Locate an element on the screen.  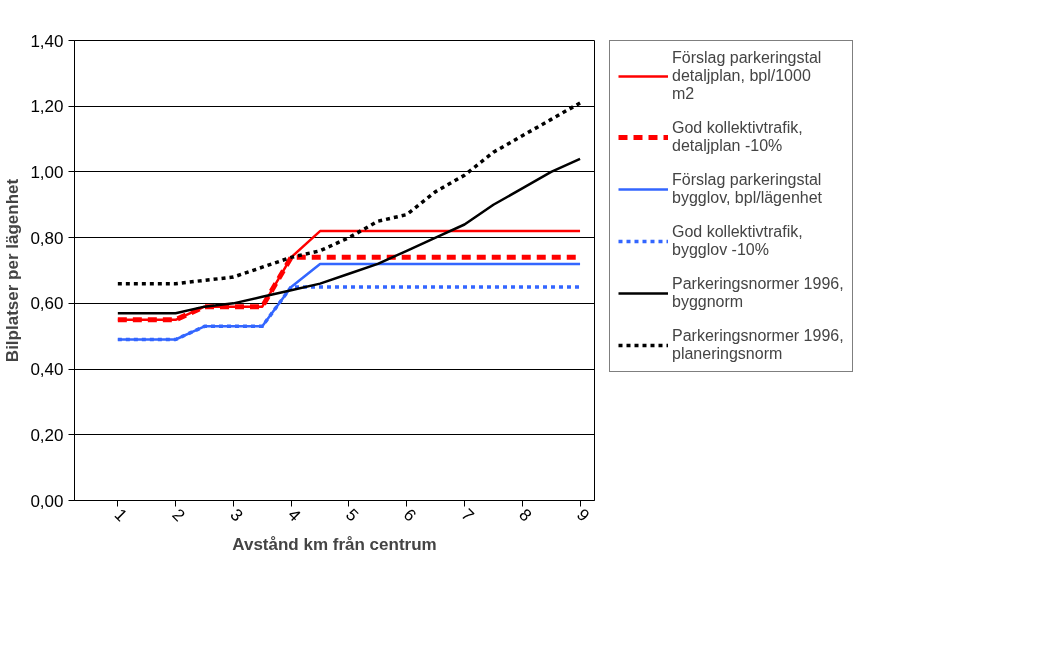
x-tick-label: 2 is located at coordinates (178, 515).